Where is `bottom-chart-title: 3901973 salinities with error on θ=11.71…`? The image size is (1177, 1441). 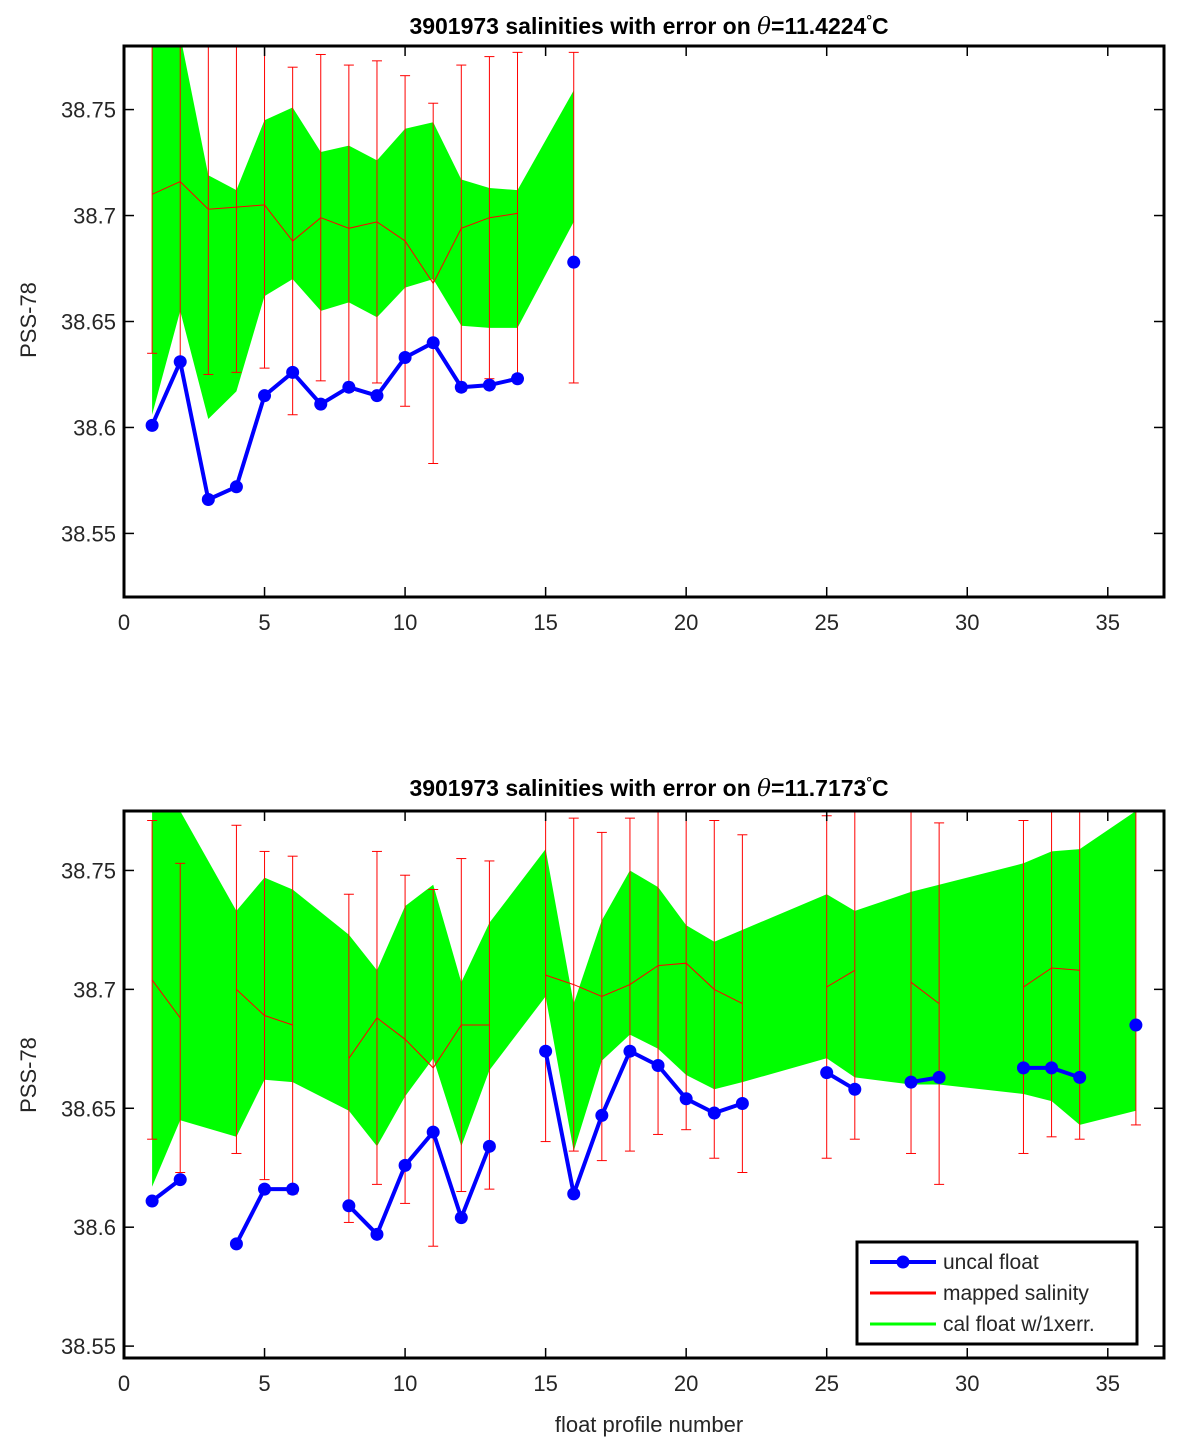
bottom-chart-title: 3901973 salinities with error on θ=11.71… is located at coordinates (648, 788).